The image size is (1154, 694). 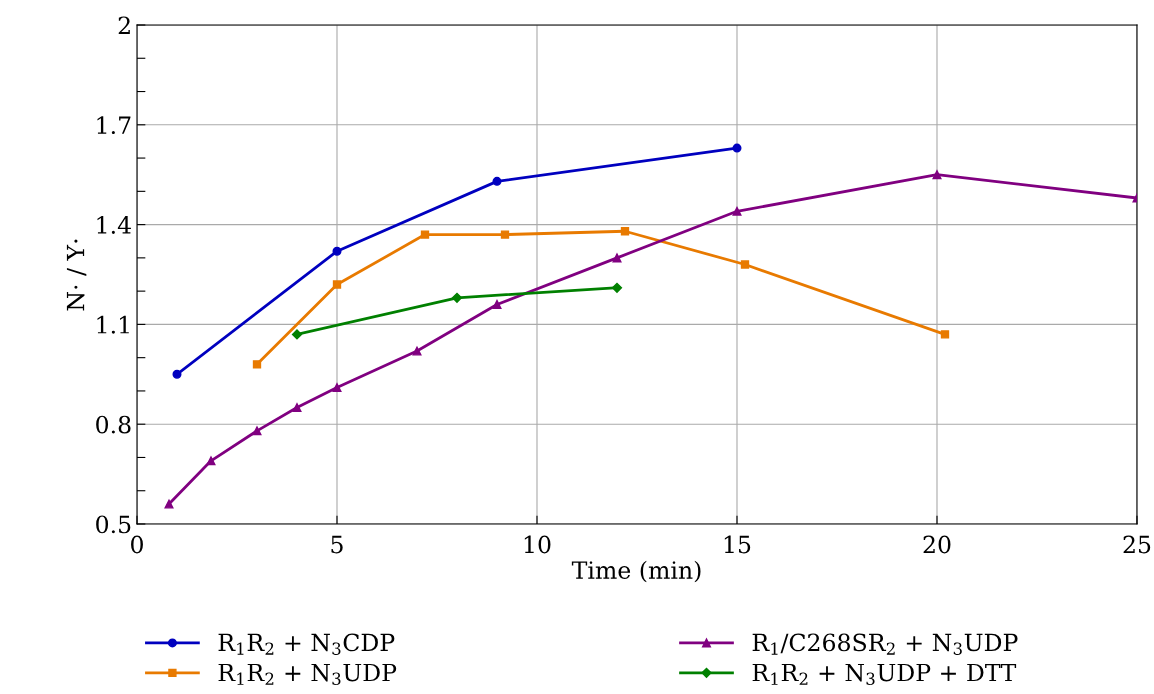 I want to click on x-tick-label: 20, so click(x=937, y=544).